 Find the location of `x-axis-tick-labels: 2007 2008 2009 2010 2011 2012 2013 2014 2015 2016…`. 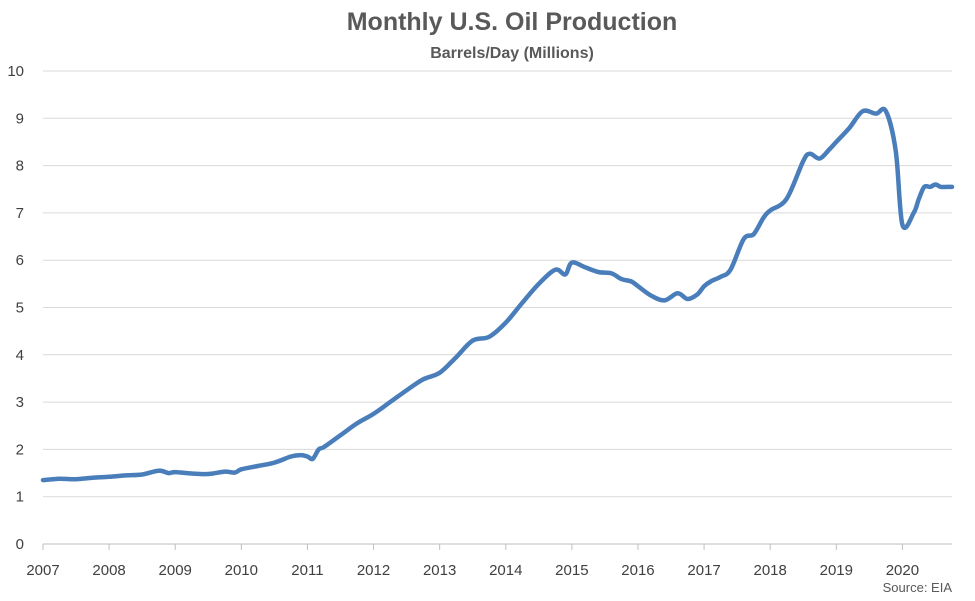

x-axis-tick-labels: 2007 2008 2009 2010 2011 2012 2013 2014 2015 2016… is located at coordinates (472, 570).